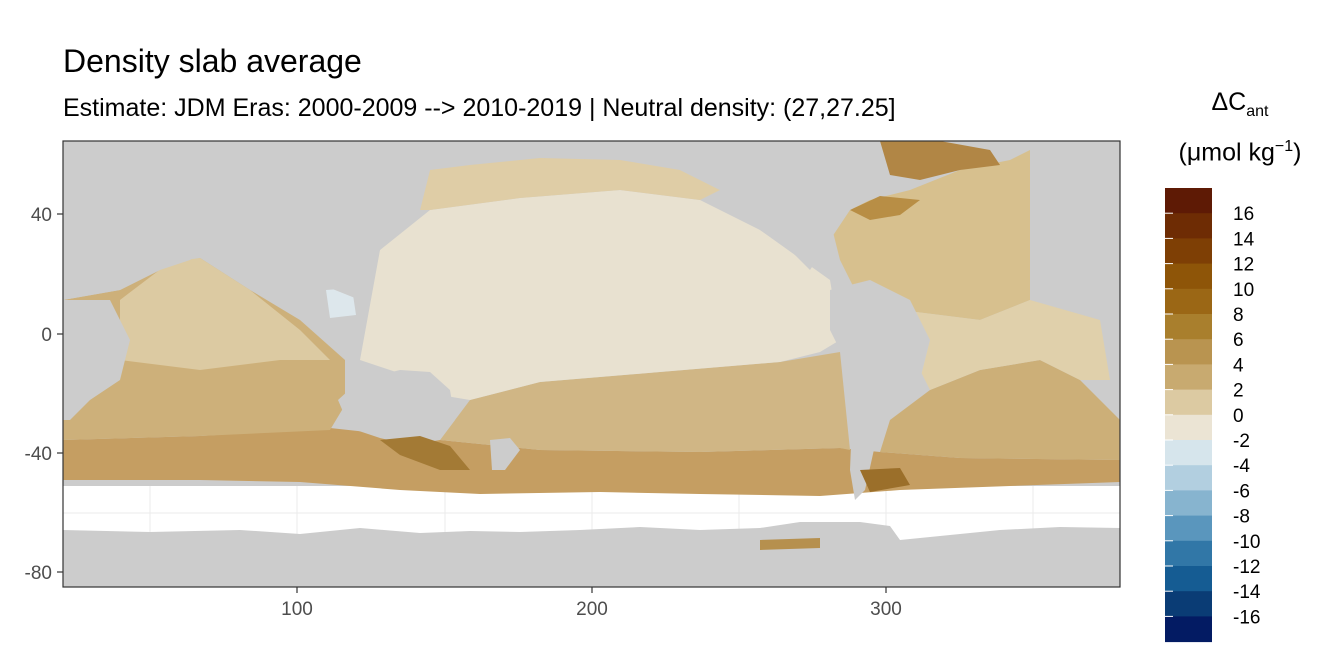 This screenshot has height=672, width=1344. What do you see at coordinates (46, 335) in the screenshot?
I see `y-tick-label: 0` at bounding box center [46, 335].